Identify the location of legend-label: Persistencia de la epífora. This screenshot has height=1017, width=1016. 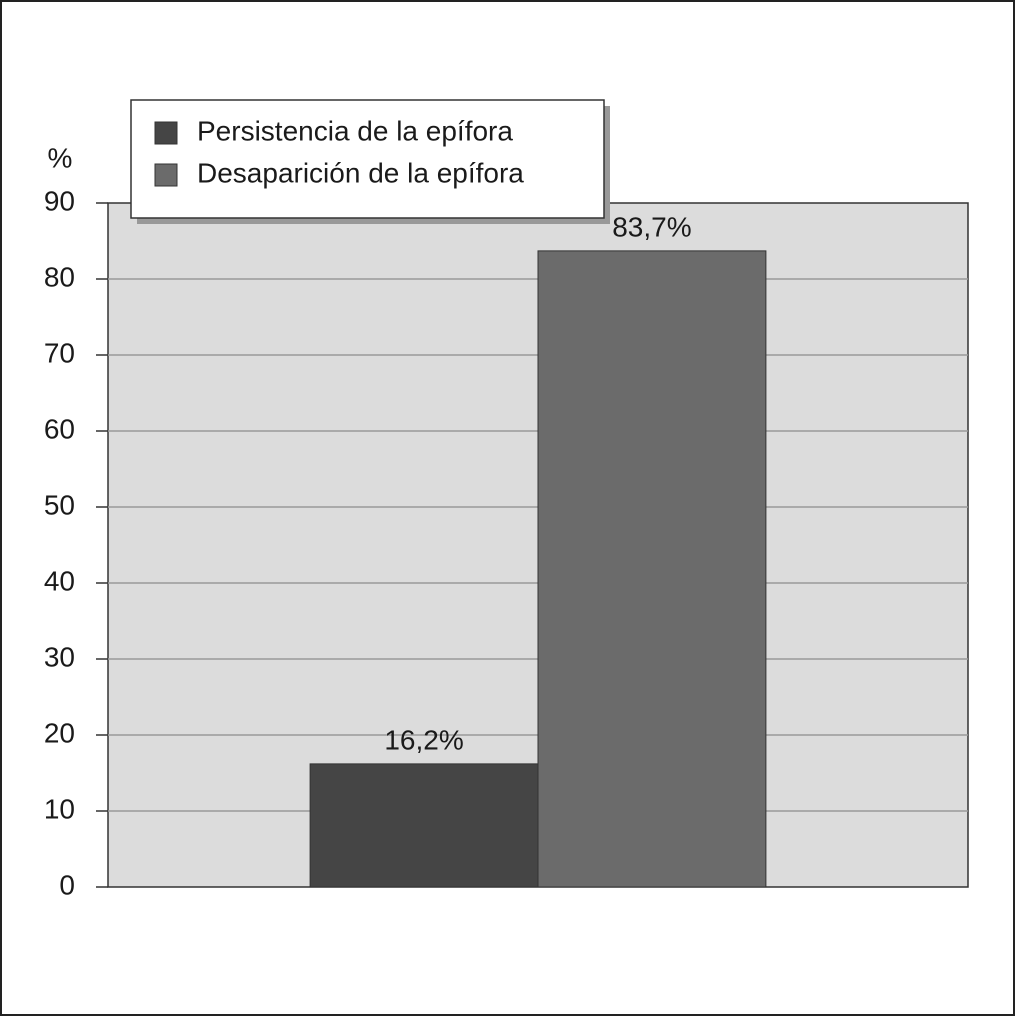
(355, 130).